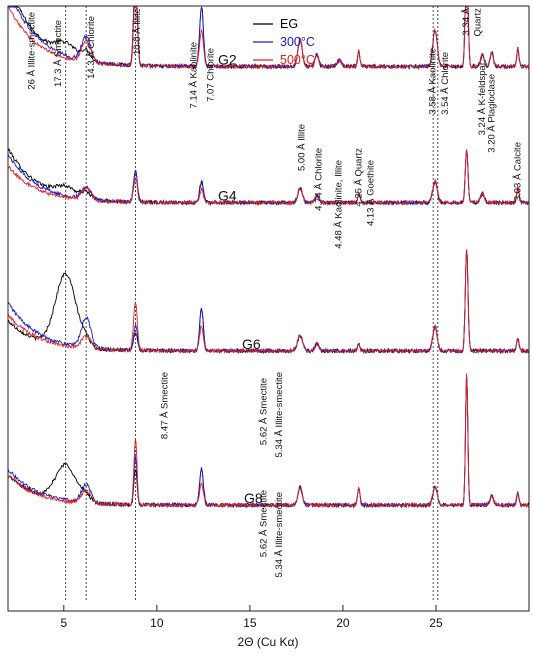  I want to click on curve-g2-500c, so click(269, 38).